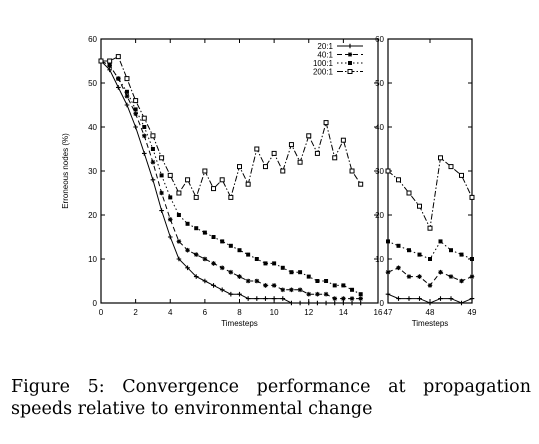  What do you see at coordinates (92, 39) in the screenshot?
I see `main-ytick-label-60: 60` at bounding box center [92, 39].